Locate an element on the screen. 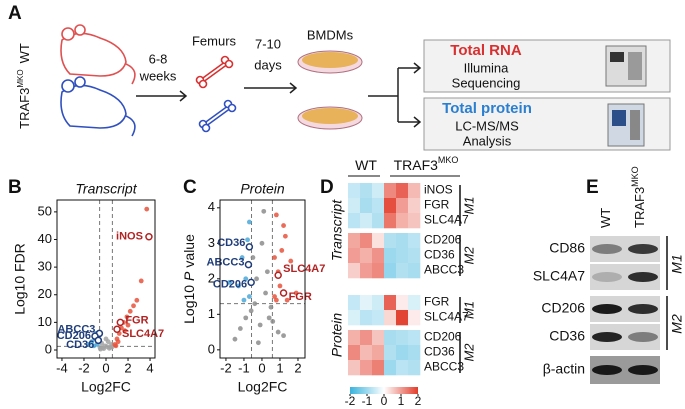 The height and width of the screenshot is (409, 685). culture-unit: days is located at coordinates (268, 64).